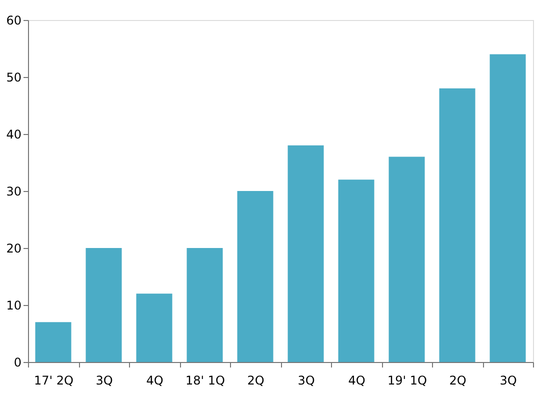  I want to click on x-tick-label: 17' 2Q, so click(54, 381).